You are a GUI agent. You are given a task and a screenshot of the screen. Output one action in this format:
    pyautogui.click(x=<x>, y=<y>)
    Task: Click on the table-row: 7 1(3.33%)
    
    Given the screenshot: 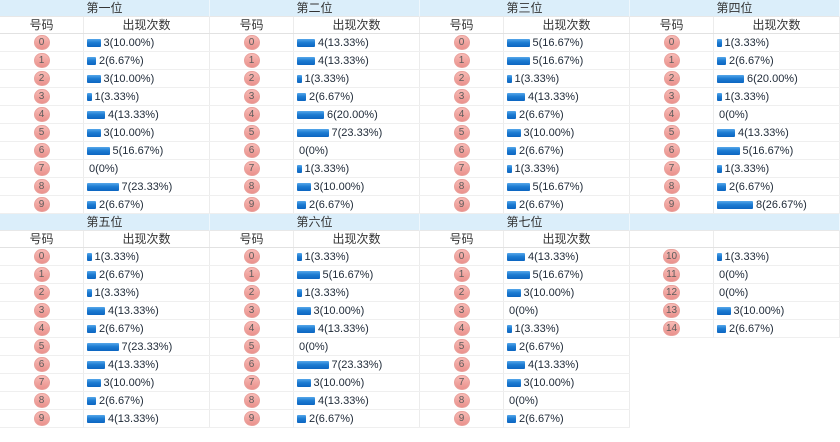 What is the action you would take?
    pyautogui.click(x=315, y=169)
    